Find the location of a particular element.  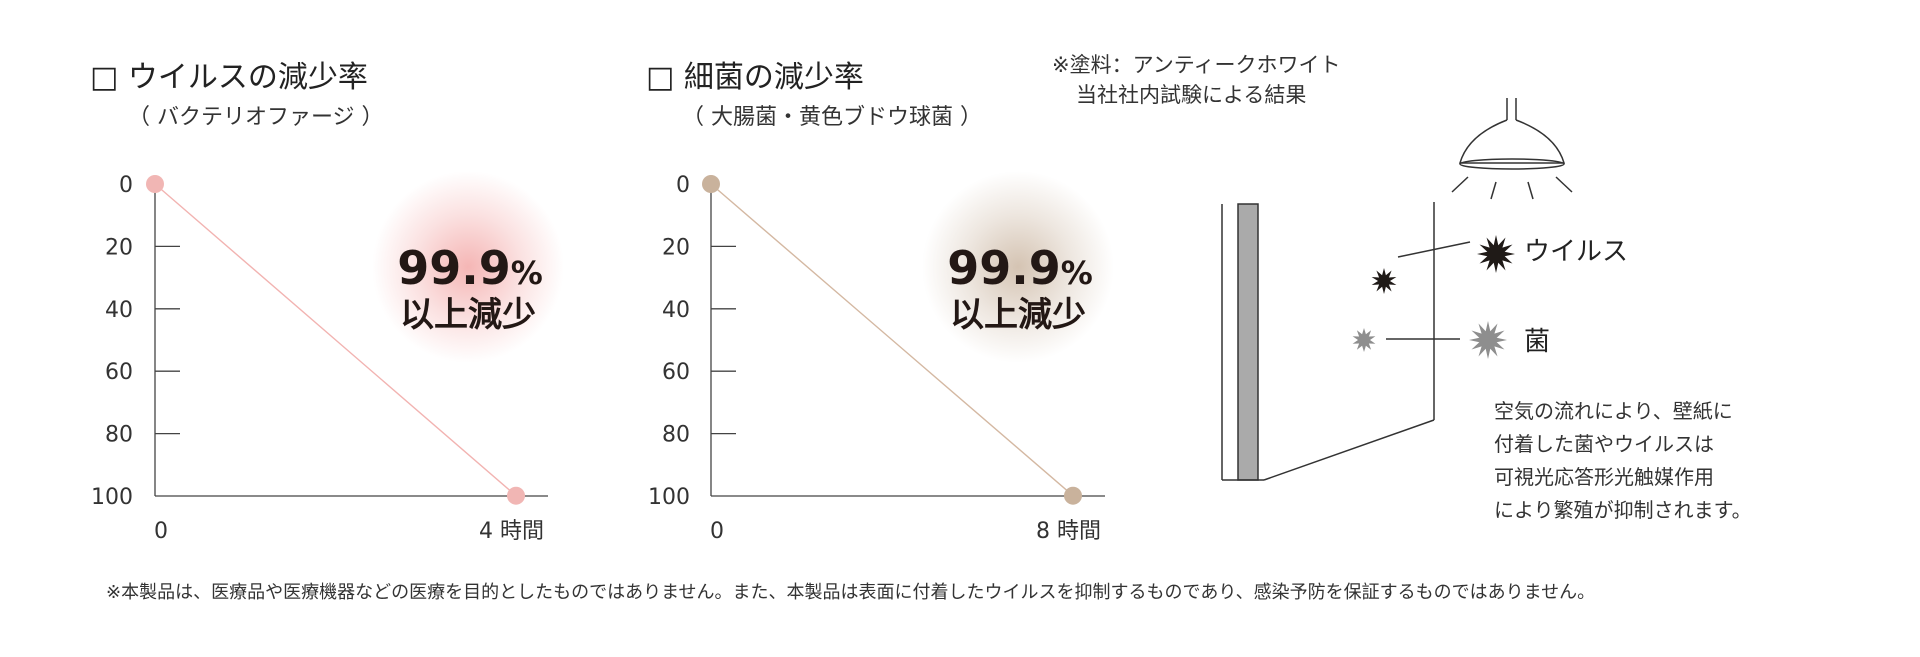

chart1-subtitle: （ バクテリオファージ ） is located at coordinates (256, 117).